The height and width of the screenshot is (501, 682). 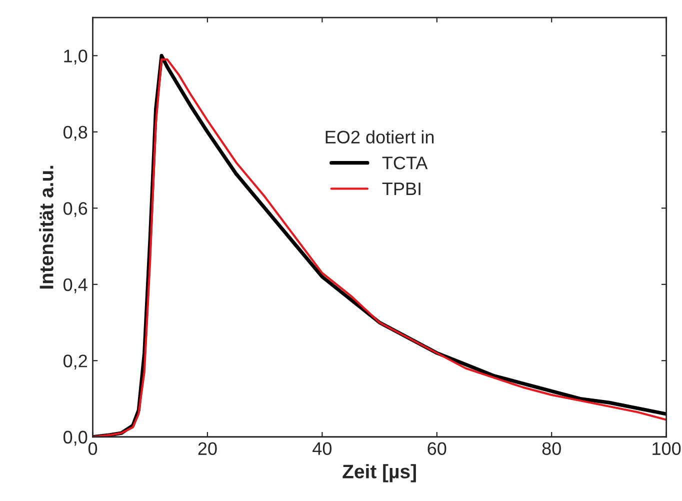 I want to click on y-tick-label: 0,4, so click(x=76, y=286).